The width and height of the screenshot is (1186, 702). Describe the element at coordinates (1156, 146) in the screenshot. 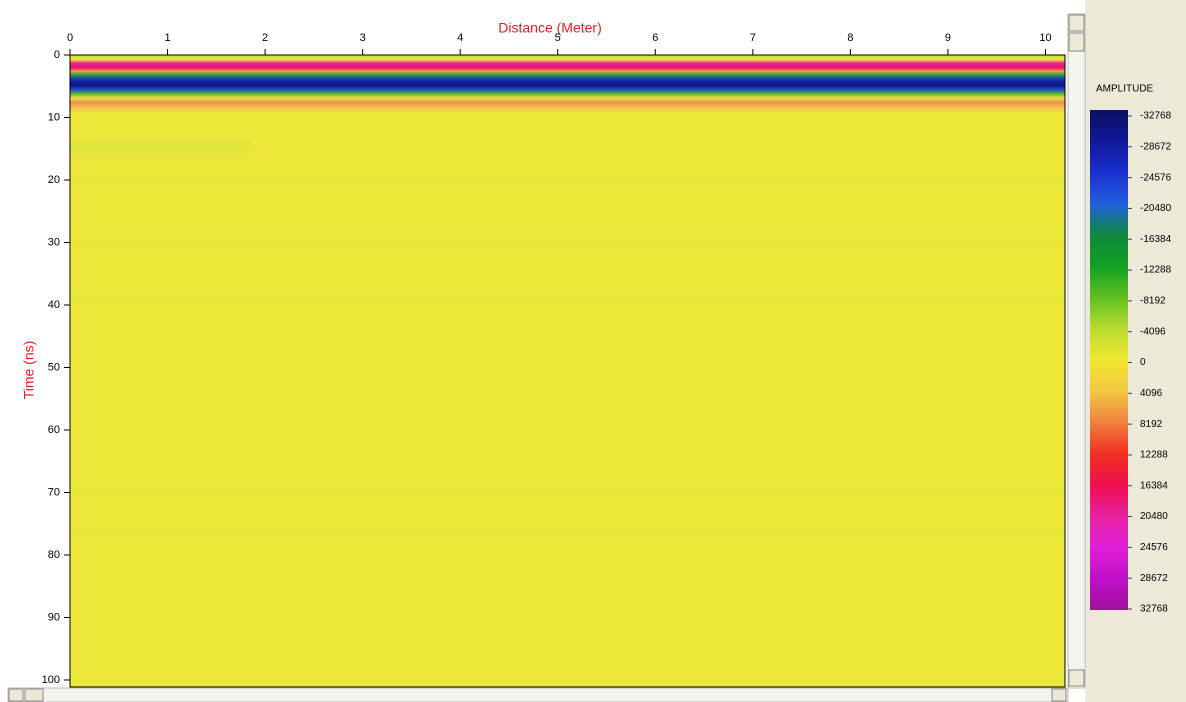

I see `colorbar-tick-label: -28672` at that location.